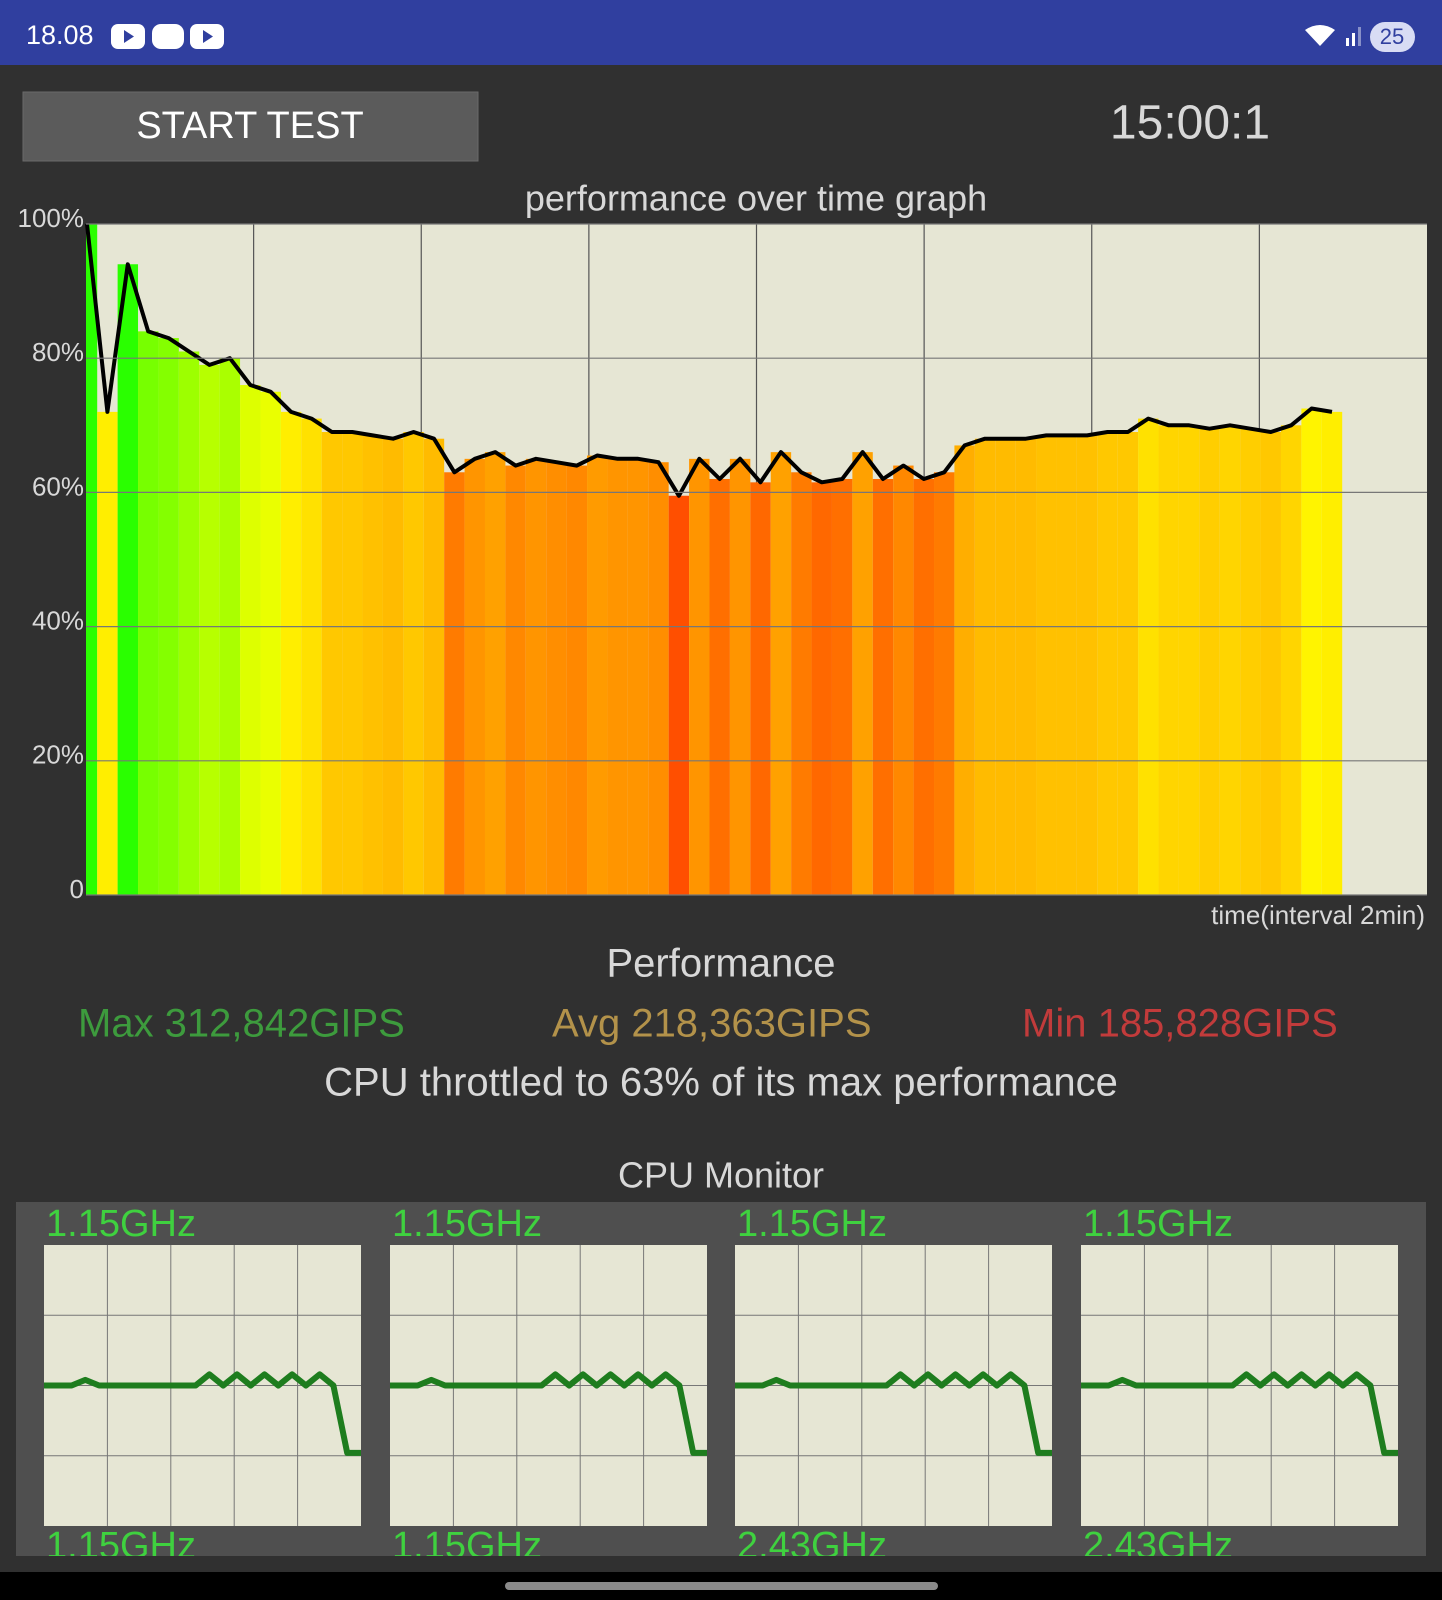 The image size is (1442, 1600). What do you see at coordinates (58, 486) in the screenshot?
I see `y-tick-label: 60%` at bounding box center [58, 486].